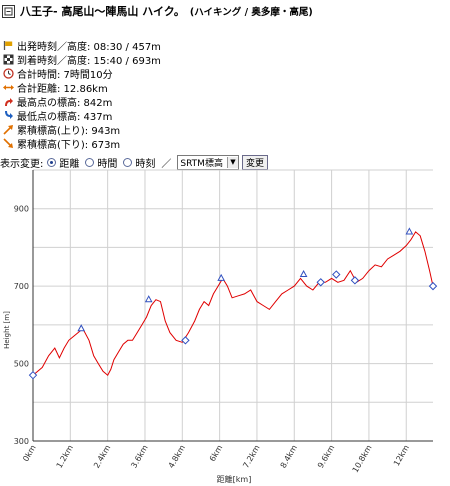 This screenshot has width=450, height=486. What do you see at coordinates (251, 12) in the screenshot?
I see `page-subtitle: (ハイキング / 奥多摩・高尾)` at bounding box center [251, 12].